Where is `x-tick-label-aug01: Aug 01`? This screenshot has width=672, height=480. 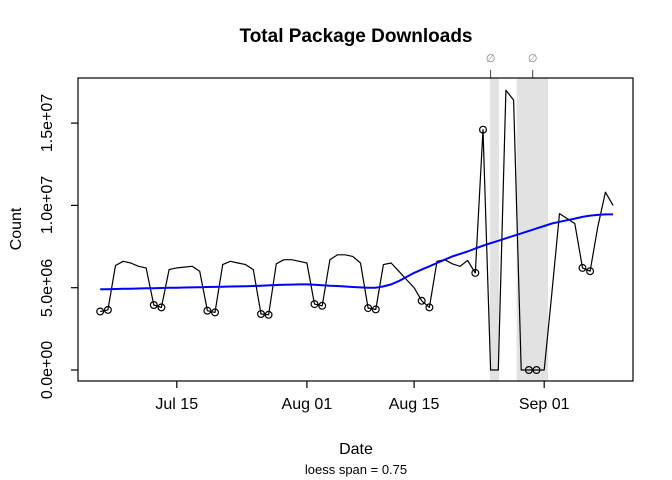 x-tick-label-aug01: Aug 01 is located at coordinates (307, 404).